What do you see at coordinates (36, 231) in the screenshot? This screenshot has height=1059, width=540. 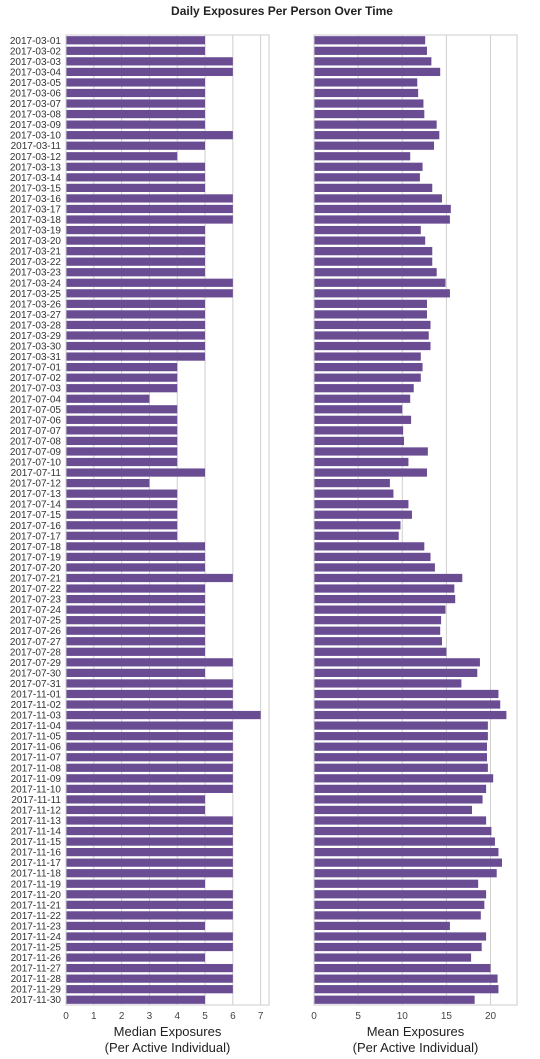 I see `y-tick-label: 2017-03-19` at bounding box center [36, 231].